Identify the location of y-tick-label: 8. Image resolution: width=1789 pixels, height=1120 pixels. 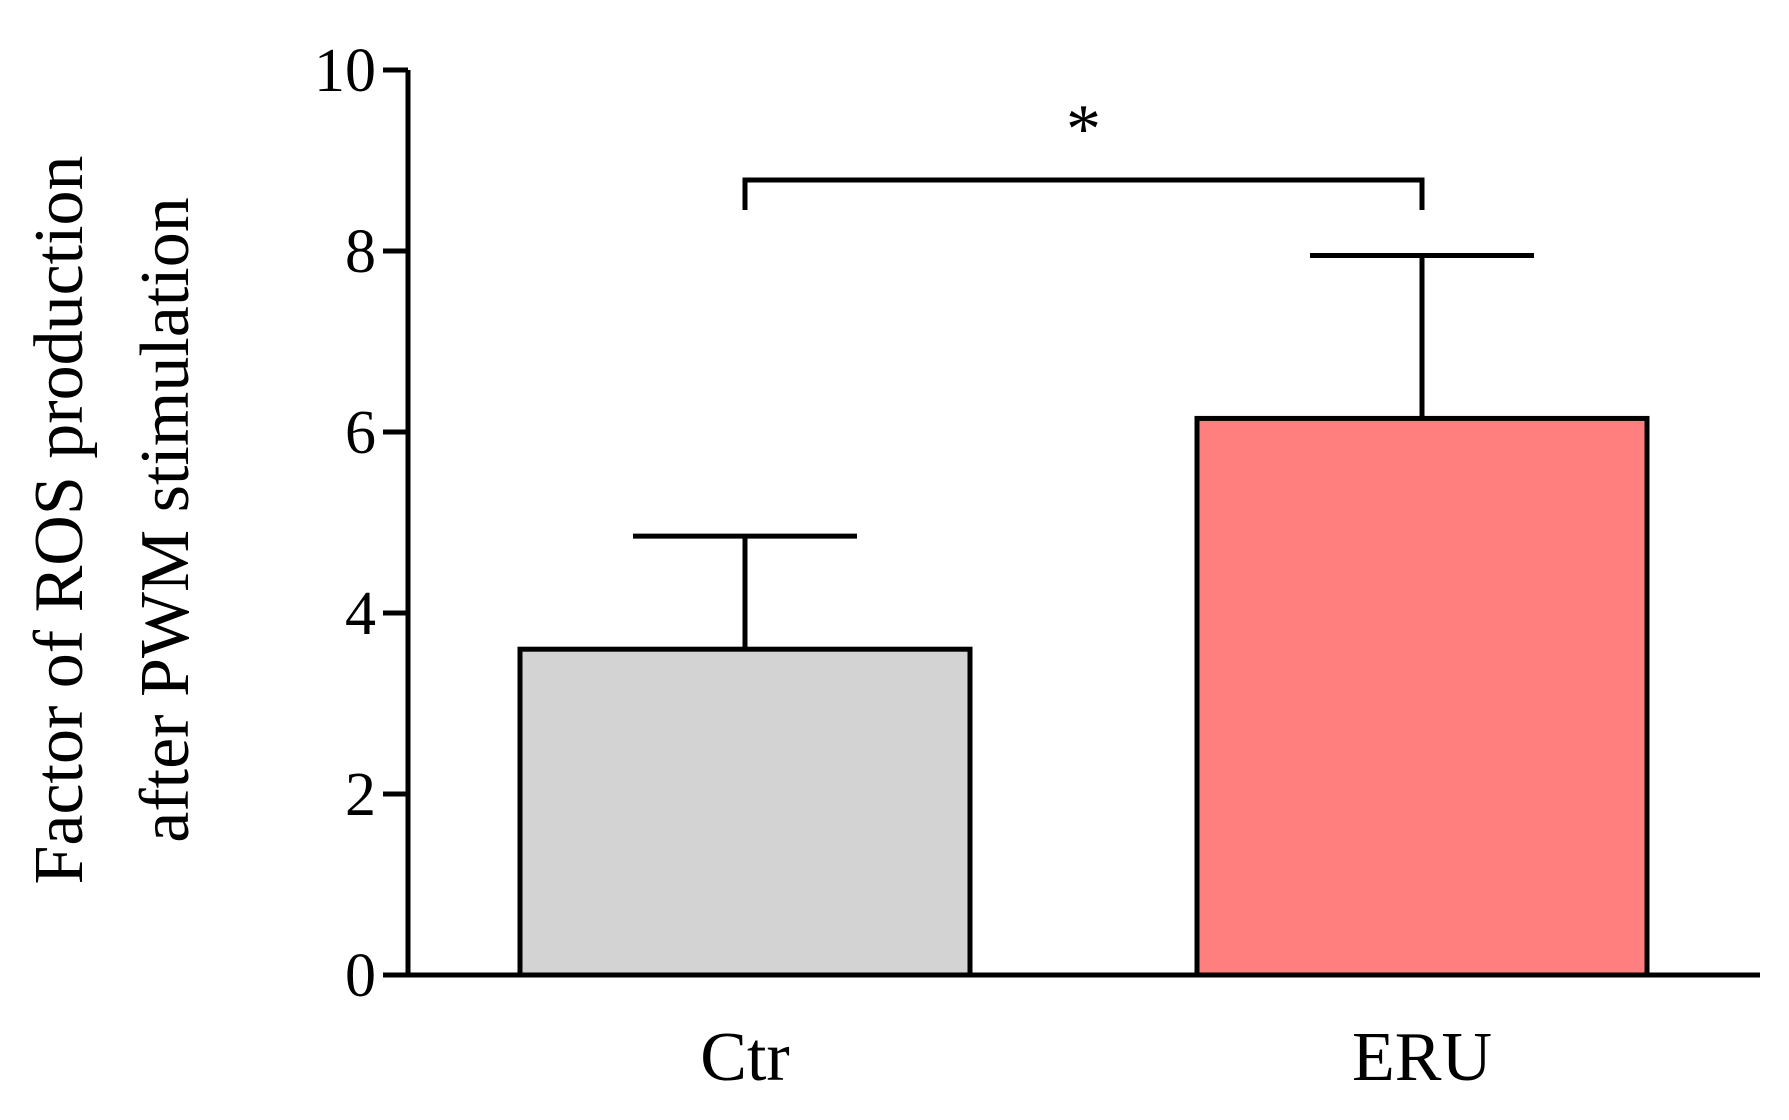
(360, 252).